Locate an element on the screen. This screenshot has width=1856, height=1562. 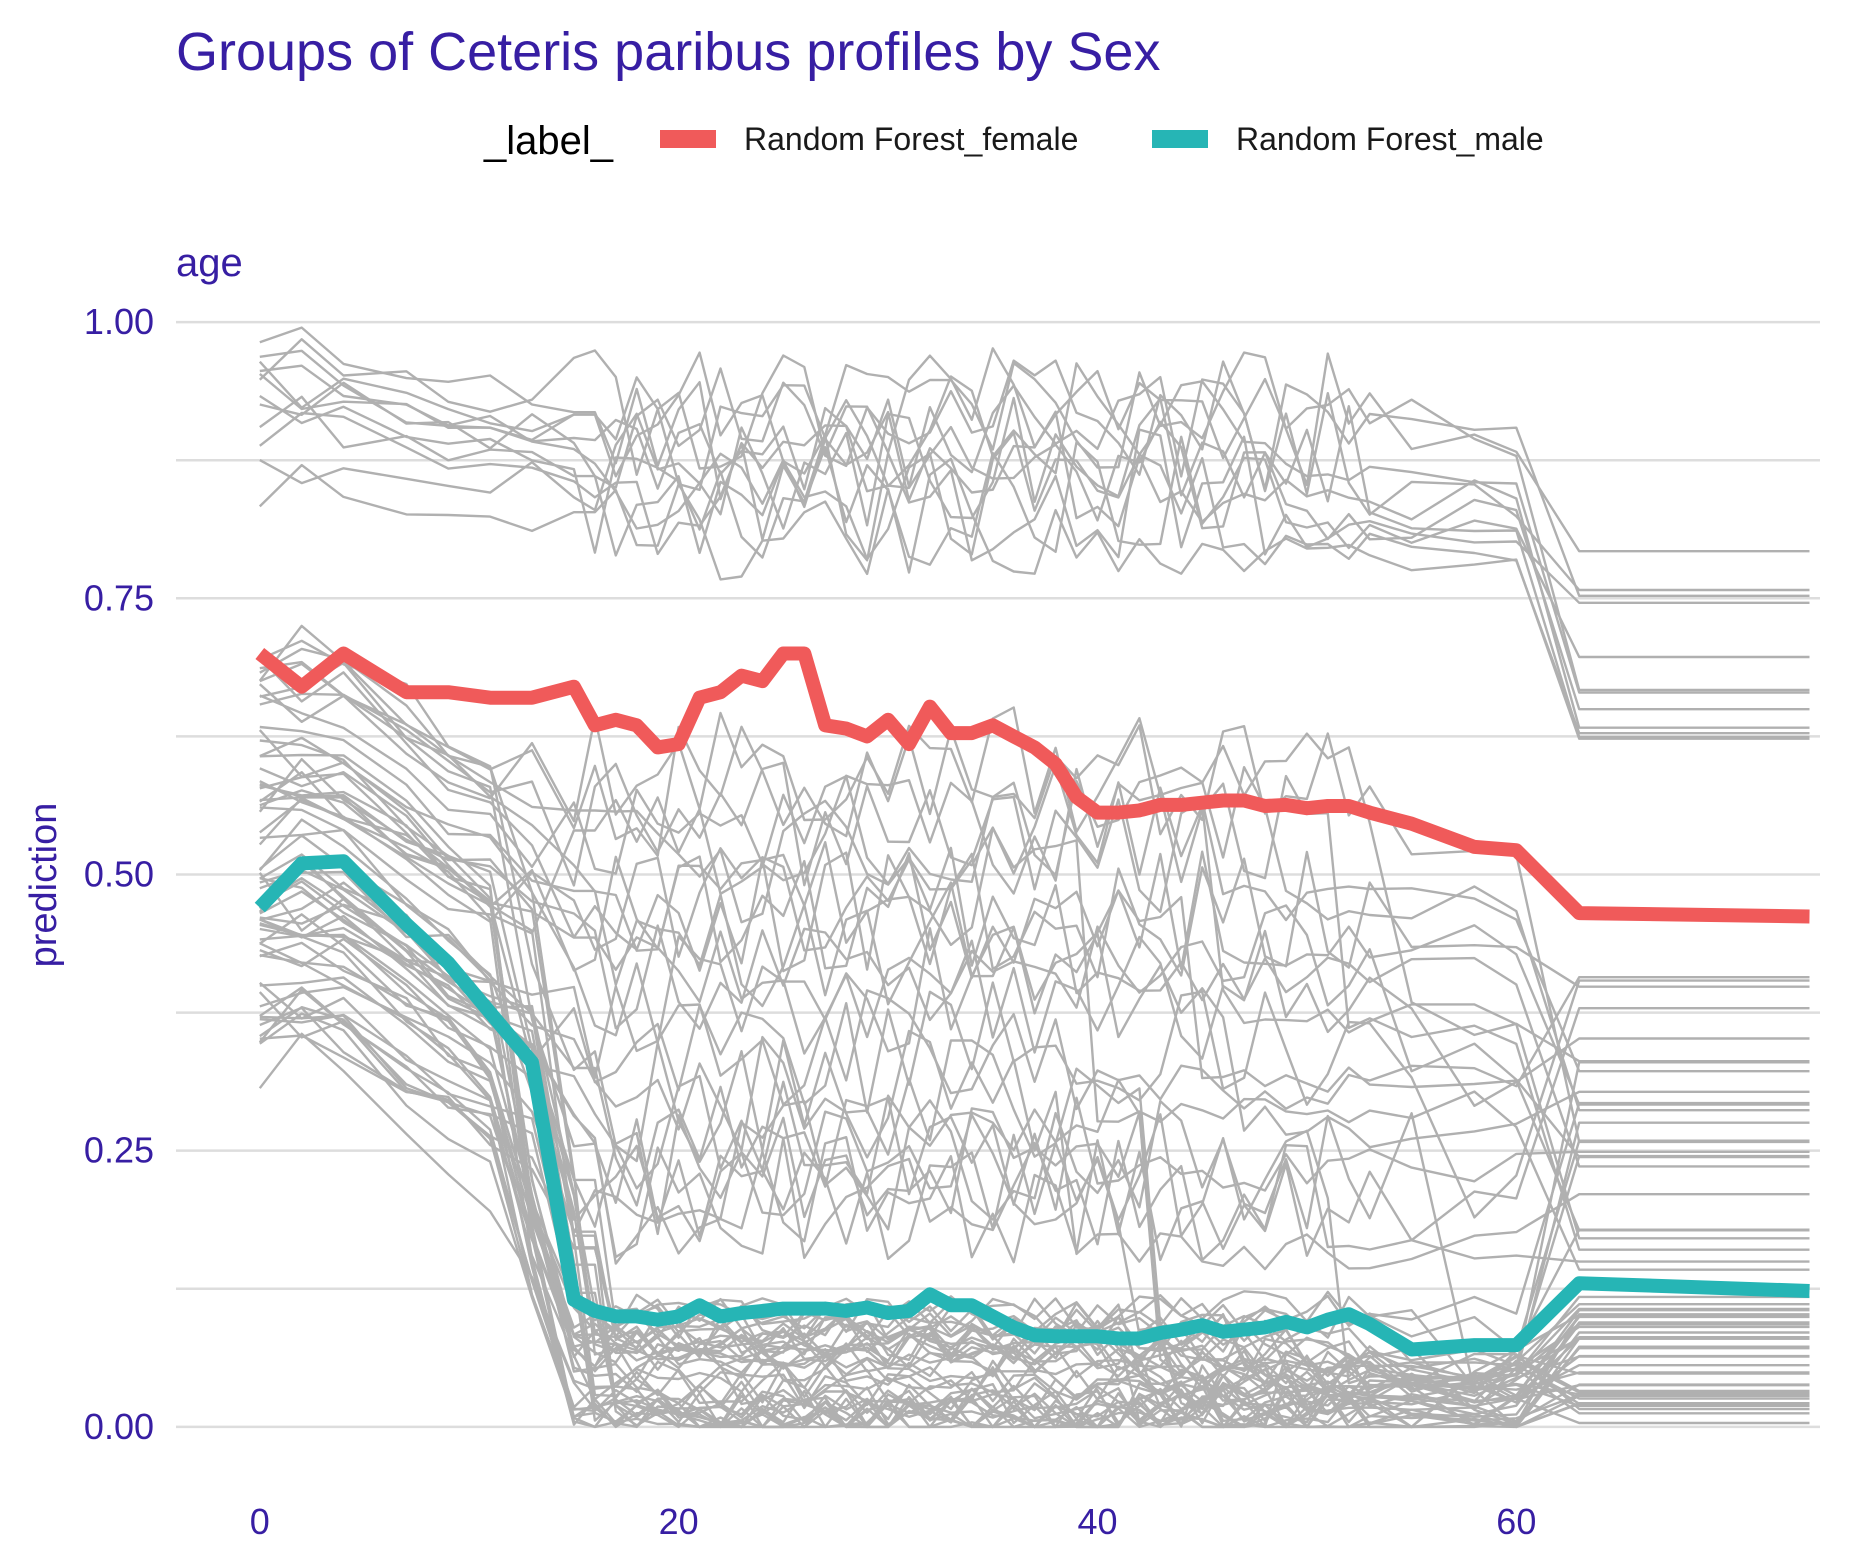
x-tick-label: 20 is located at coordinates (679, 1521).